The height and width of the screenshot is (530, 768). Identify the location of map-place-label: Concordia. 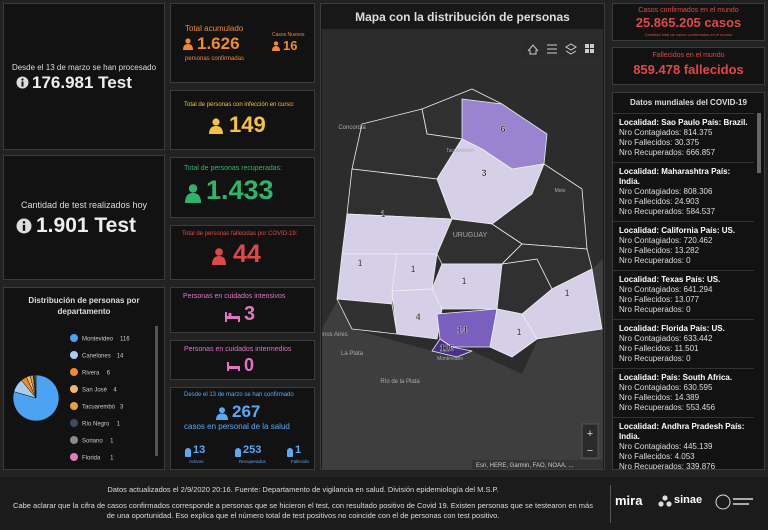
(352, 128).